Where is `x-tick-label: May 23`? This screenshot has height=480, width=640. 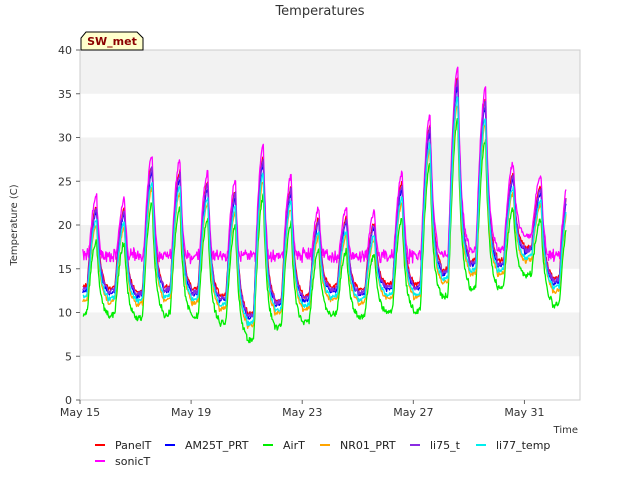
x-tick-label: May 23 is located at coordinates (302, 412).